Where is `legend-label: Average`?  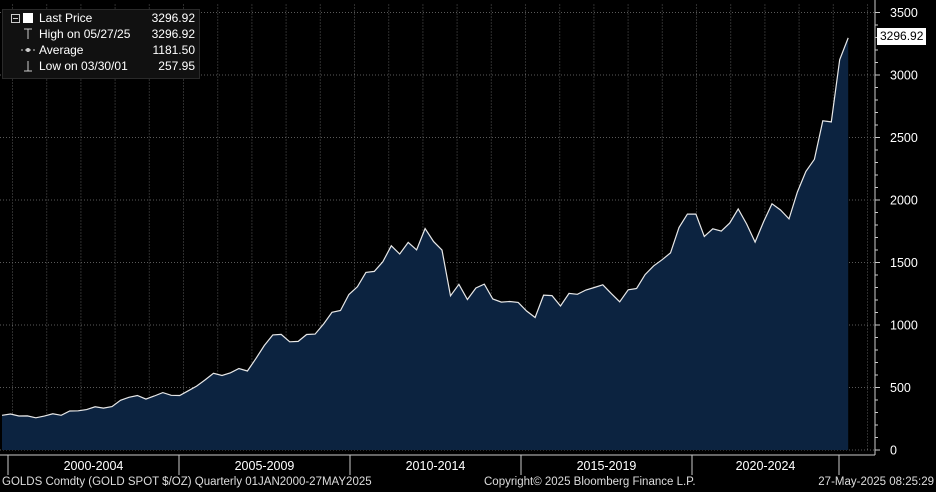
legend-label: Average is located at coordinates (61, 50).